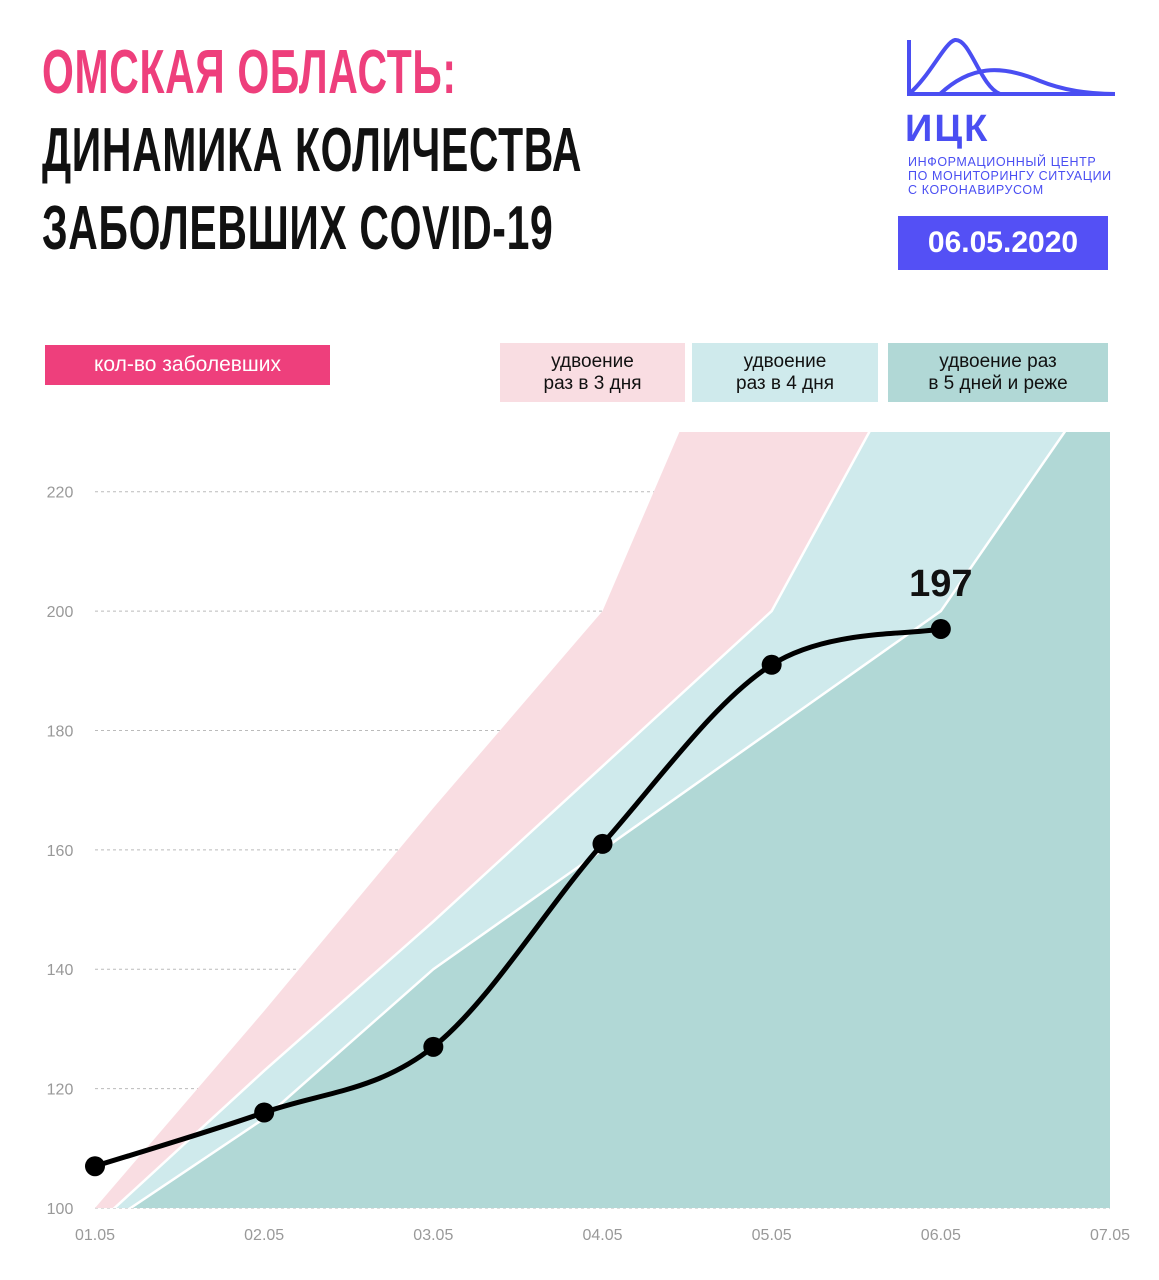 The image size is (1159, 1280). Describe the element at coordinates (1110, 1235) in the screenshot. I see `x-tick-label: 07.05` at that location.